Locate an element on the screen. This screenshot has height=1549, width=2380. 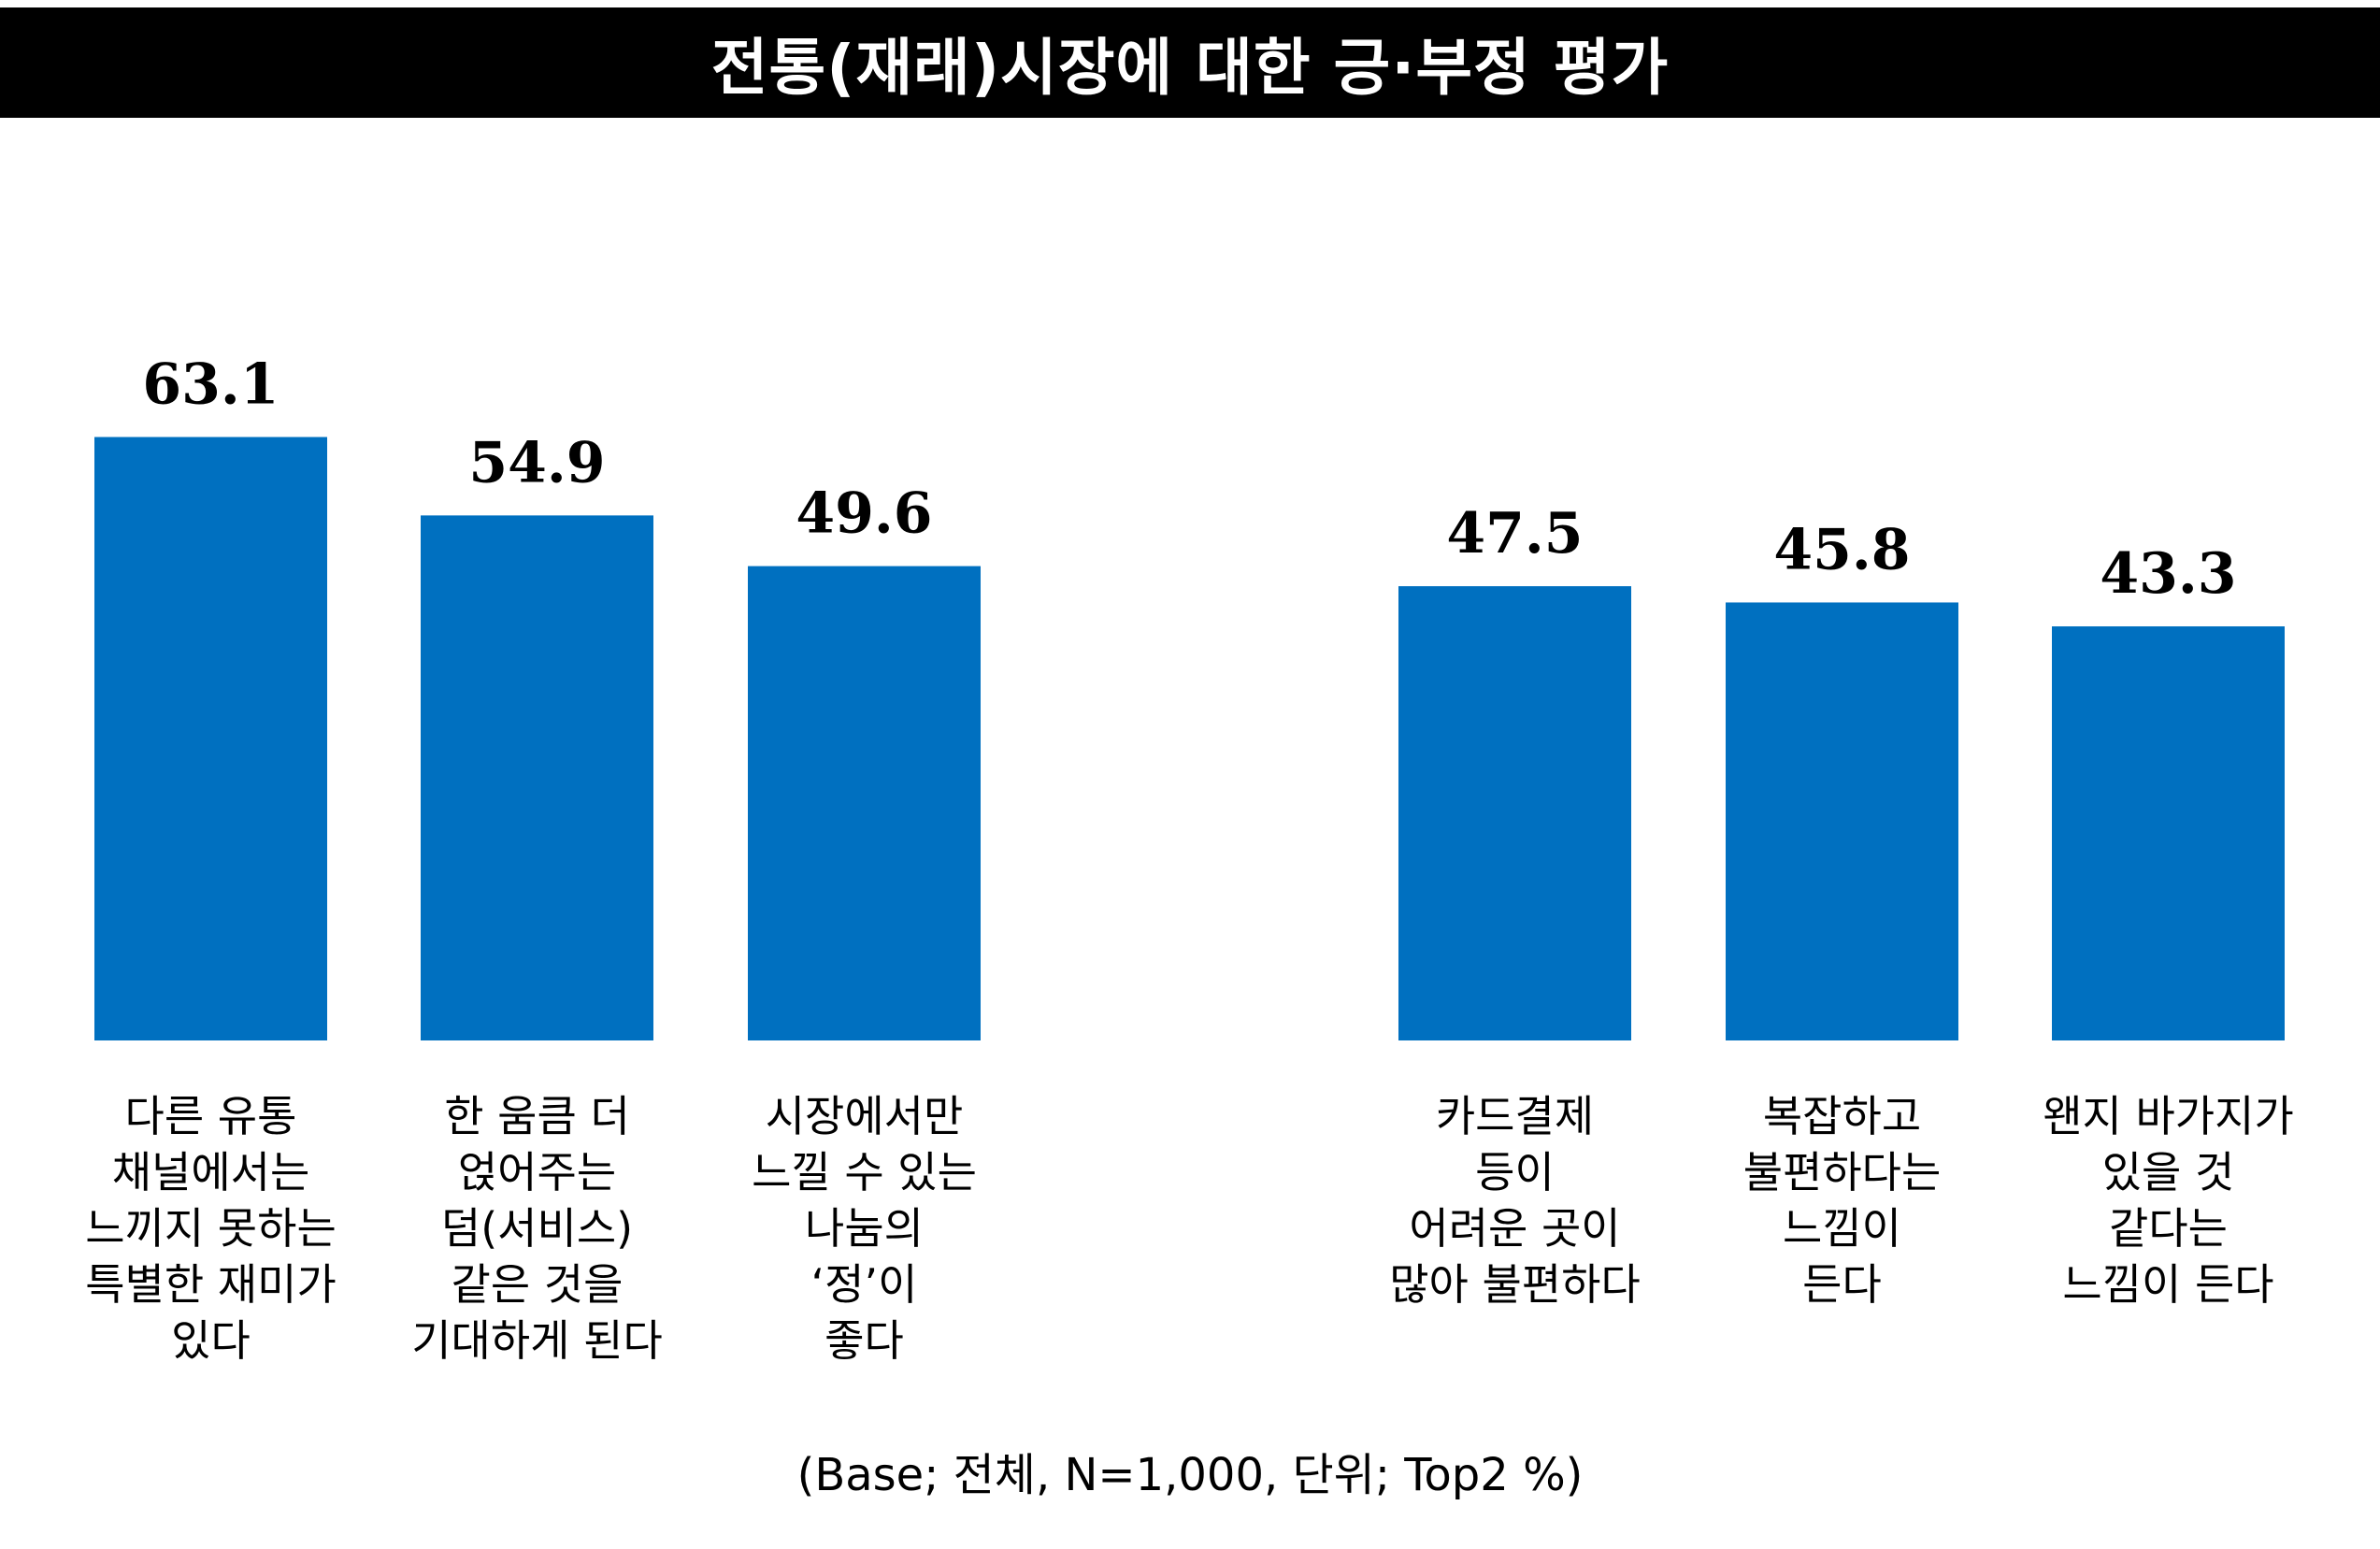
category-label-line: 나눔의 is located at coordinates (864, 1228).